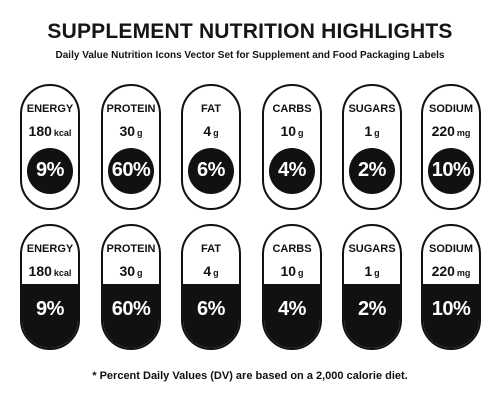  I want to click on page-title: SUPPLEMENT NUTRITION HIGHLIGHTS, so click(250, 31).